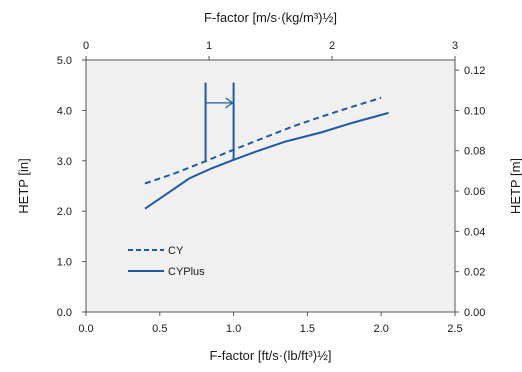 This screenshot has height=372, width=522. Describe the element at coordinates (64, 313) in the screenshot. I see `y-tick-label: 0.0` at that location.